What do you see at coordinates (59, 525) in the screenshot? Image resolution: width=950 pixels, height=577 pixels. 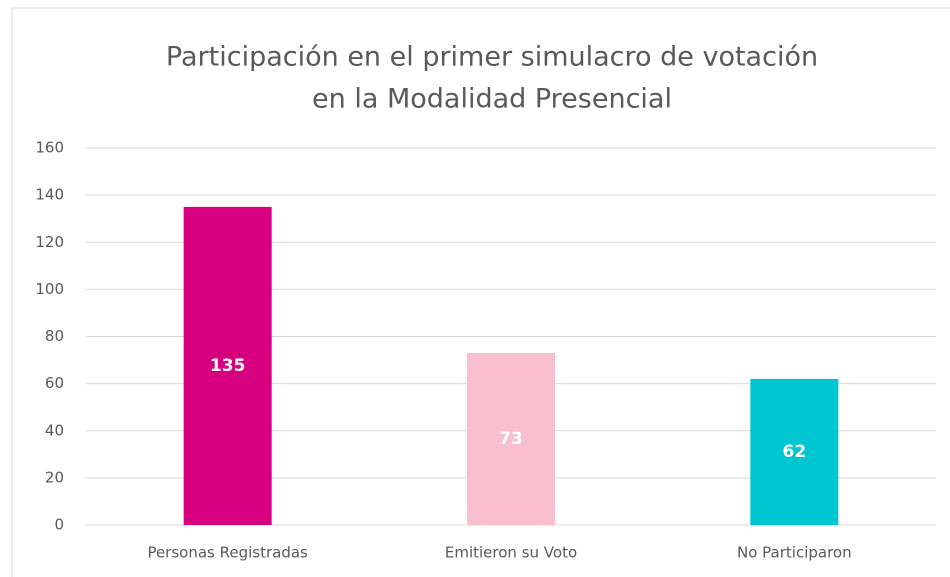 I see `y-tick-label: 0` at bounding box center [59, 525].